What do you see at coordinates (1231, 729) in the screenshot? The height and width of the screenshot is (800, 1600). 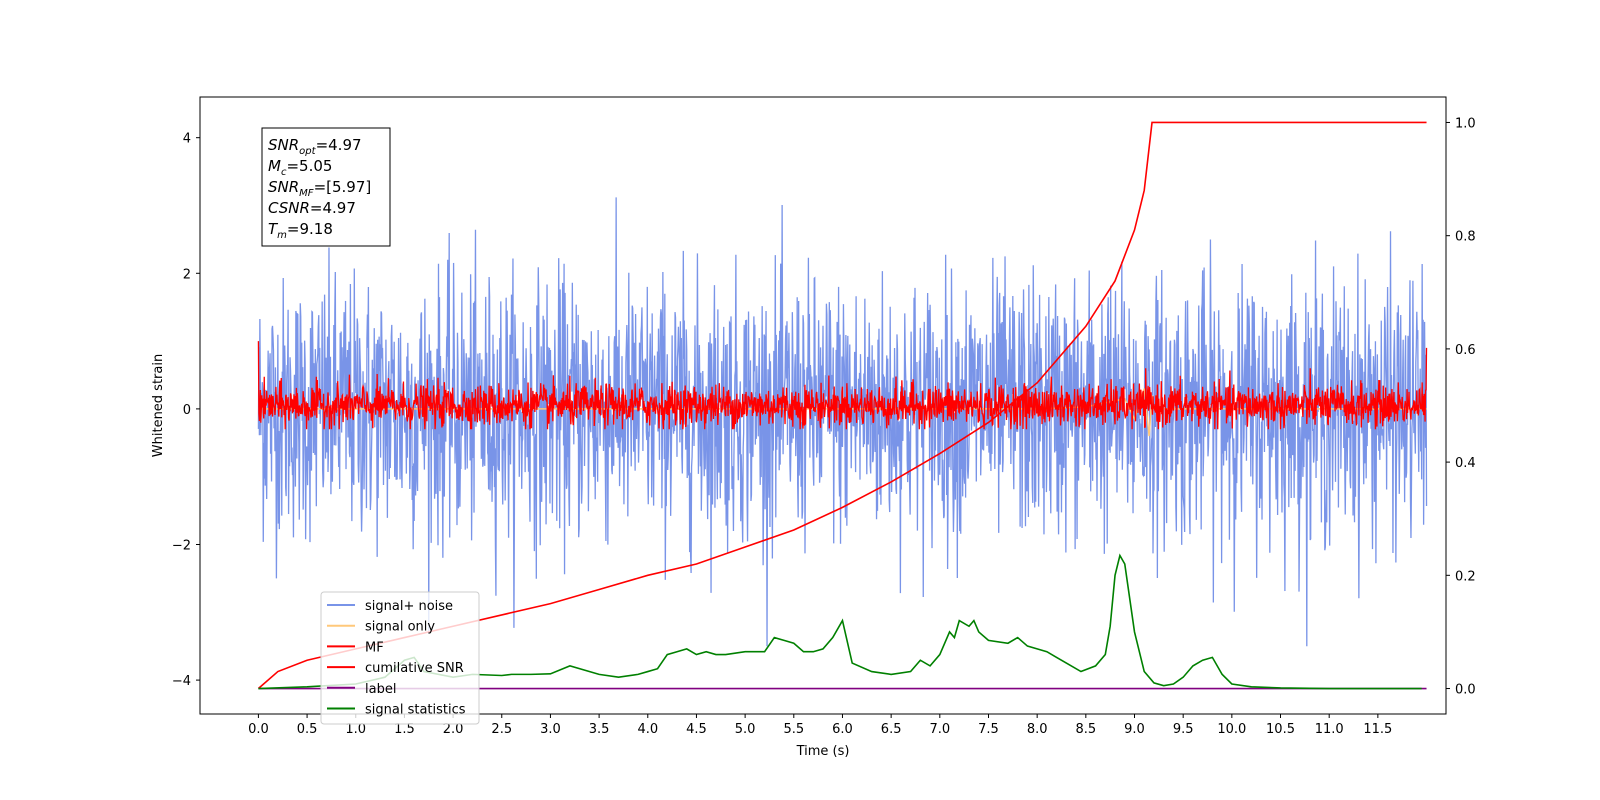 I see `x-tick-label: 10.0` at bounding box center [1231, 729].